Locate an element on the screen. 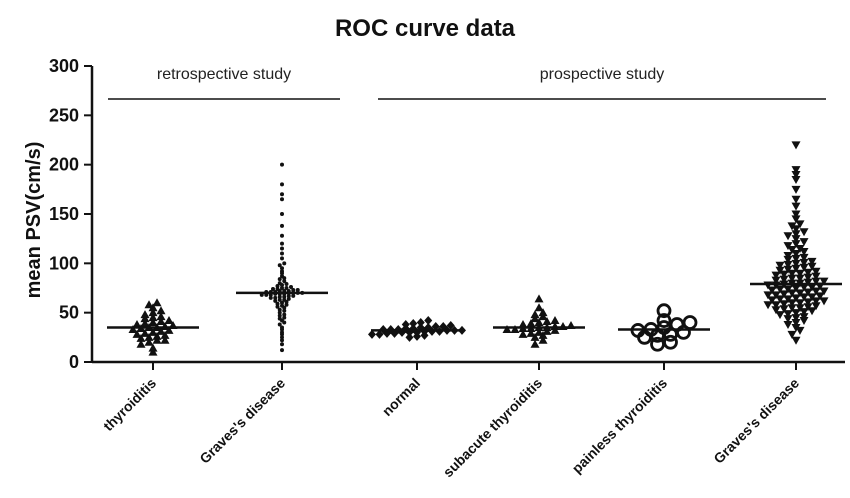 This screenshot has width=850, height=498. group-prospective: prospective study is located at coordinates (602, 83).